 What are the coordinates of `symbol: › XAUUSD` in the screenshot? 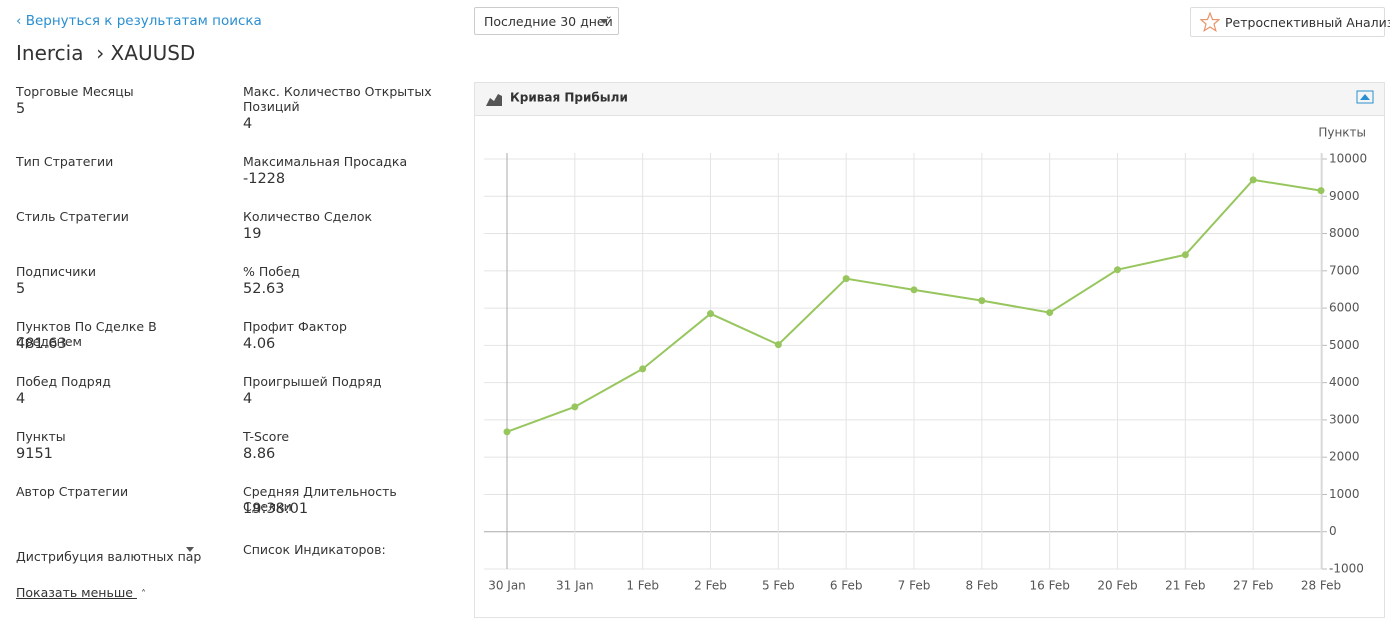 It's located at (146, 53).